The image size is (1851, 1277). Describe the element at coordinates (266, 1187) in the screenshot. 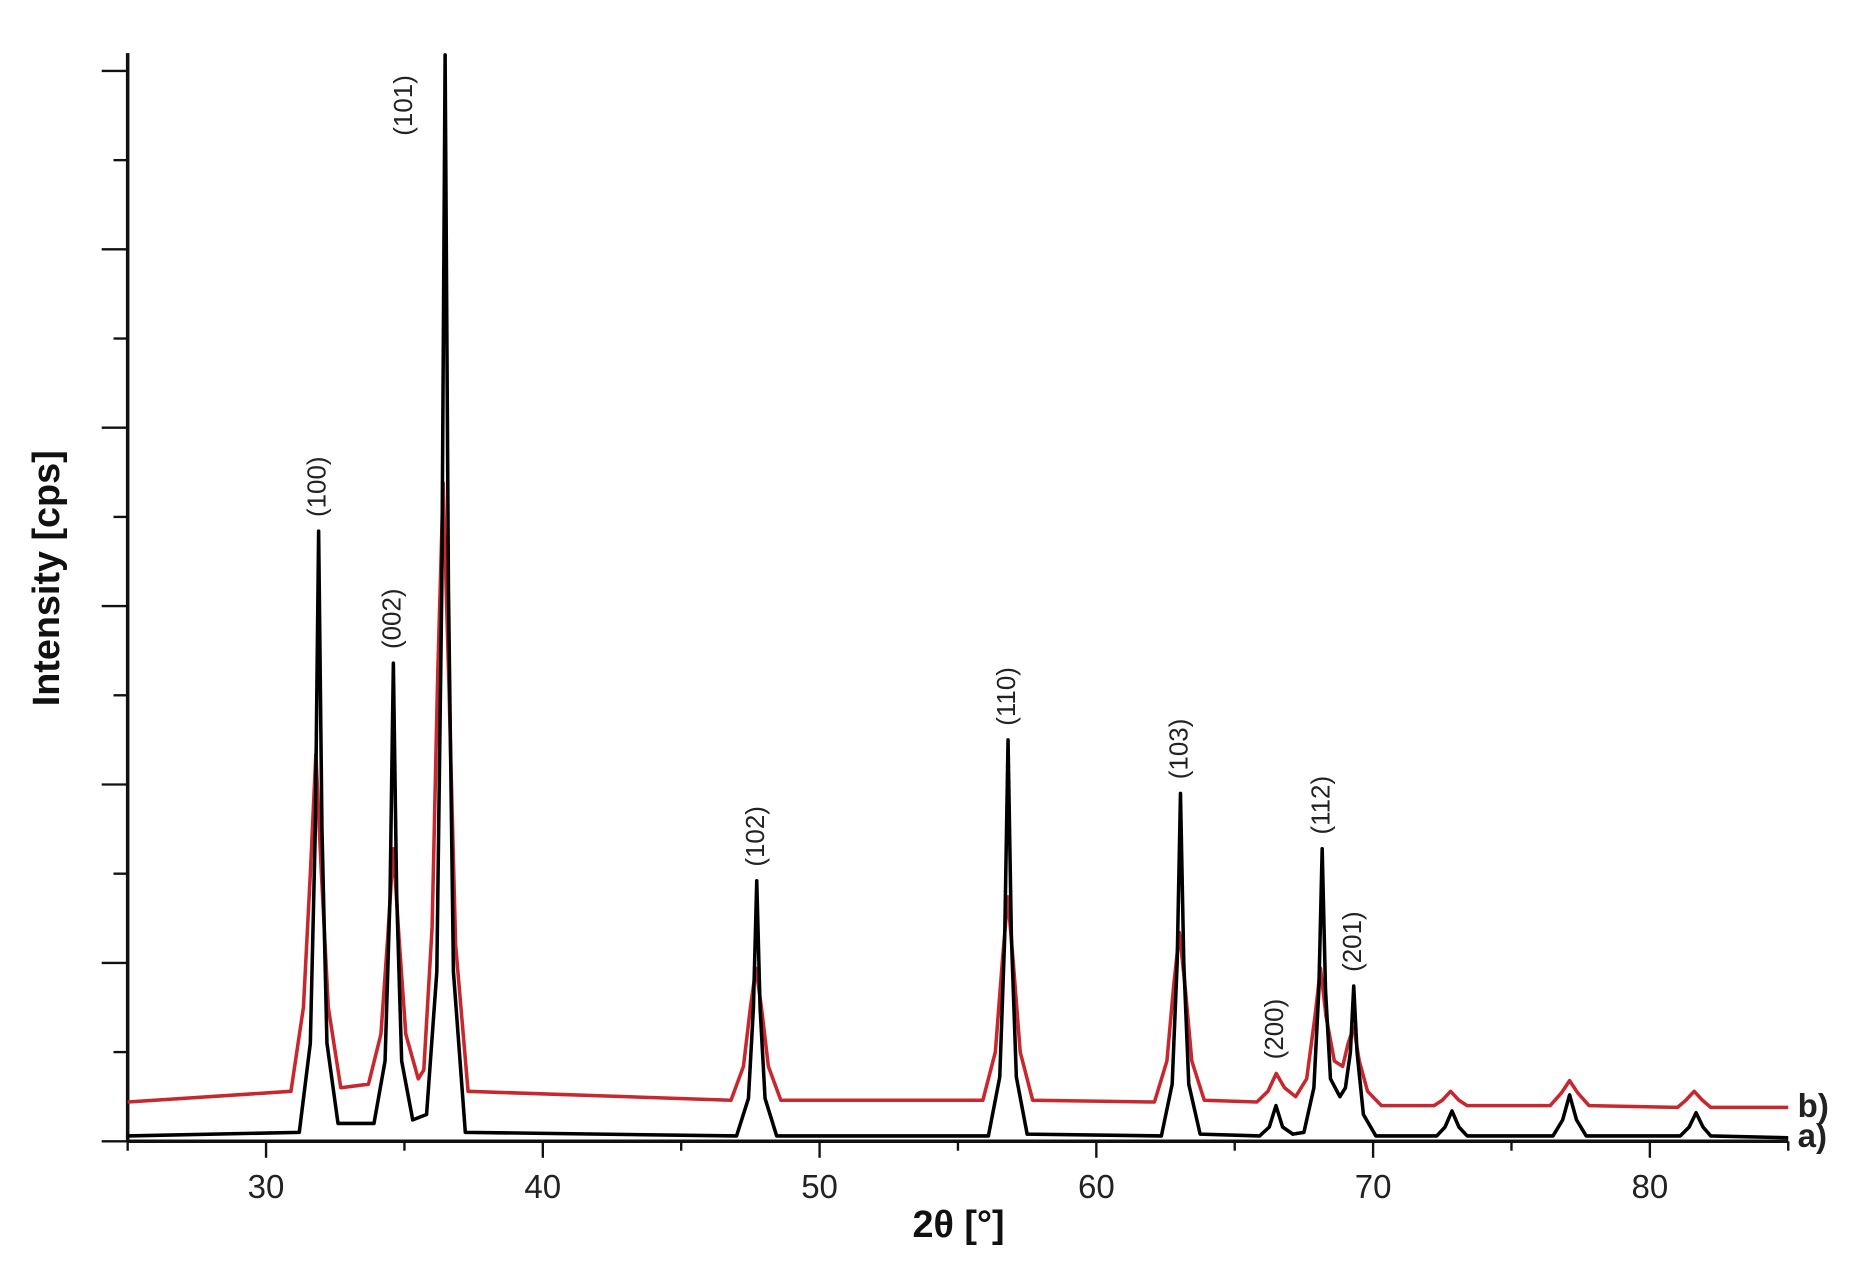

I see `x-tick-label: 30` at that location.